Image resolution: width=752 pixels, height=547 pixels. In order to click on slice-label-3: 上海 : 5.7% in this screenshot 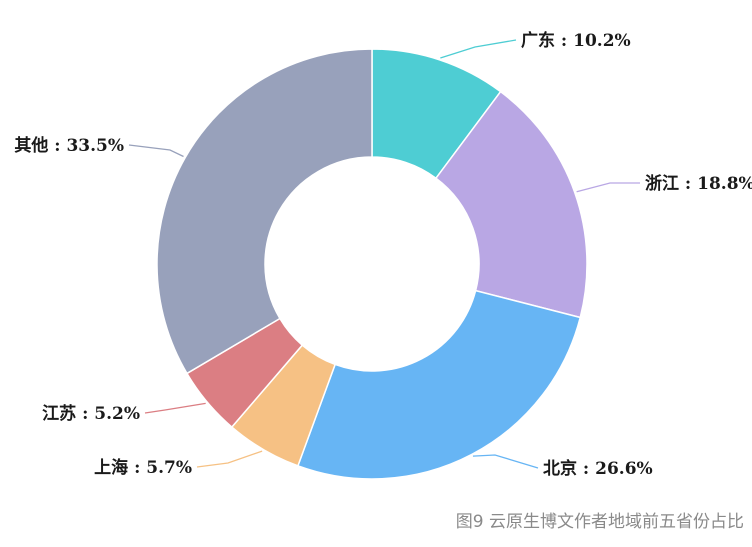, I will do `click(143, 467)`.